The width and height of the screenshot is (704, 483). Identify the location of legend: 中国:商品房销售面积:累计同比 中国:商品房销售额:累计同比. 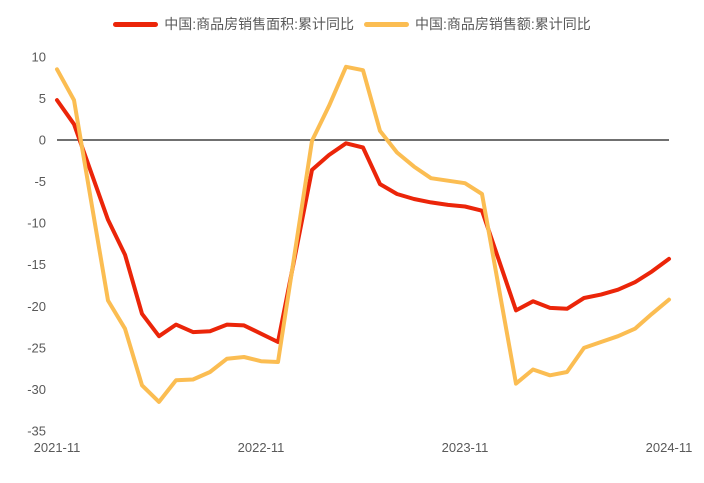
(352, 24).